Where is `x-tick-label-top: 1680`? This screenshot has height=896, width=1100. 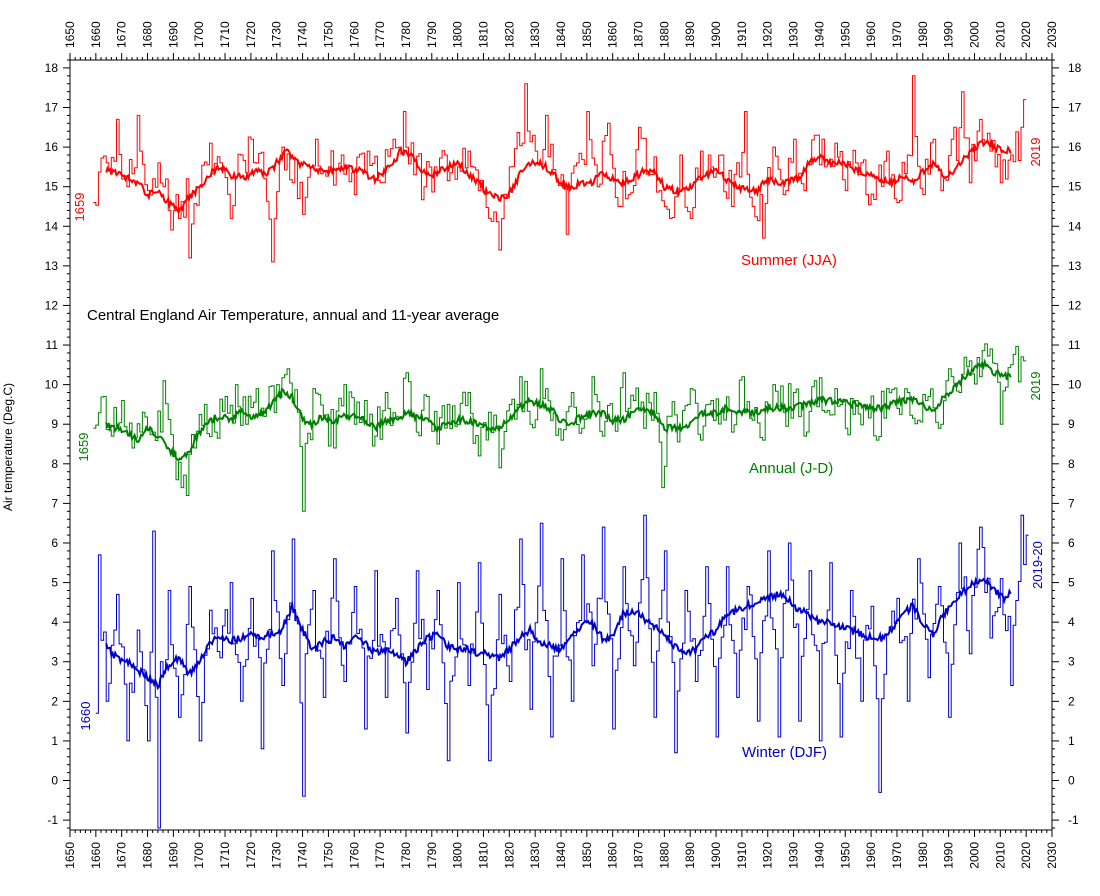 x-tick-label-top: 1680 is located at coordinates (148, 34).